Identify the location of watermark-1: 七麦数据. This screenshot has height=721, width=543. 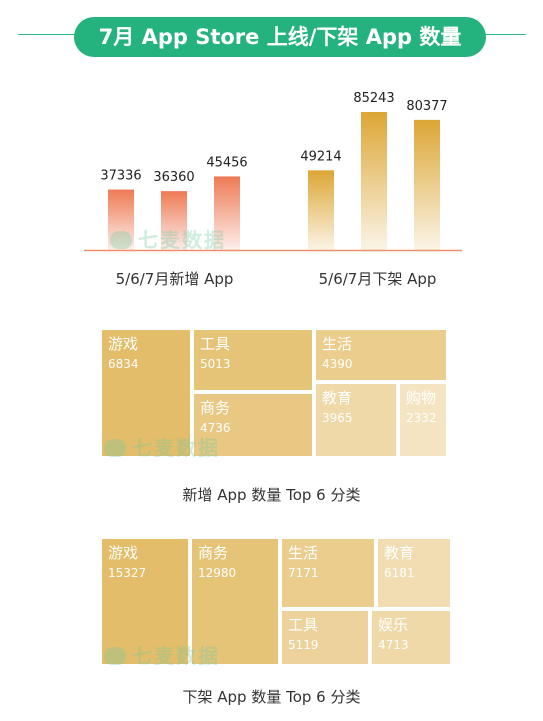
(168, 238).